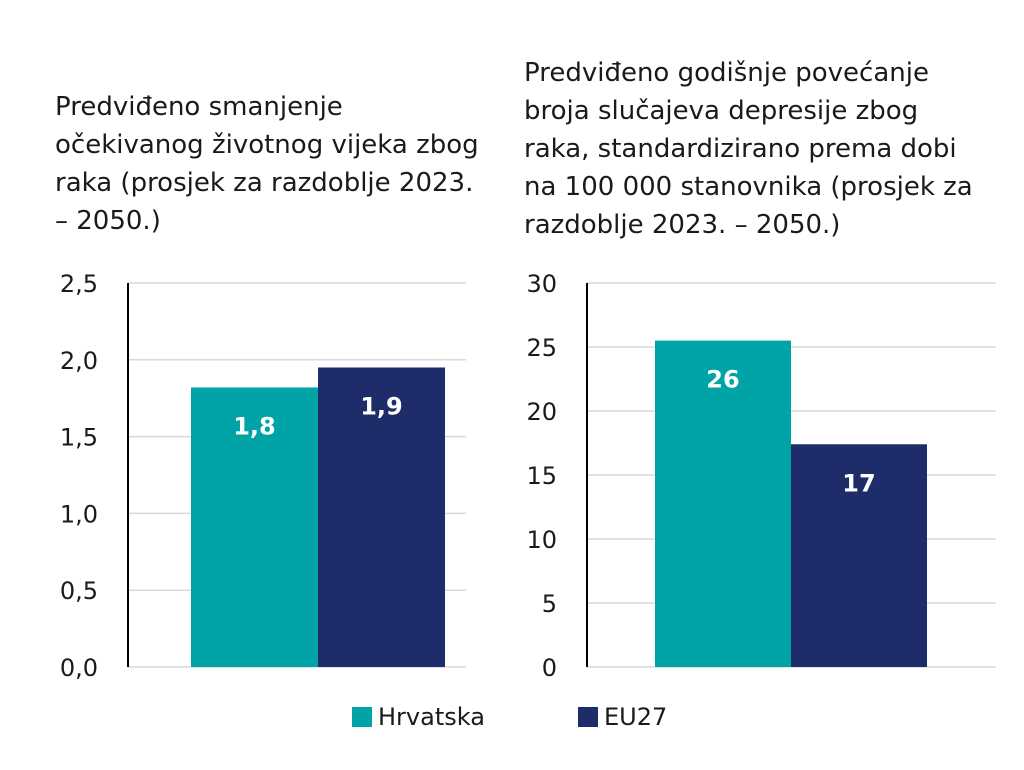 The height and width of the screenshot is (770, 1024). Describe the element at coordinates (79, 438) in the screenshot. I see `y-tick-label: 1,5` at that location.